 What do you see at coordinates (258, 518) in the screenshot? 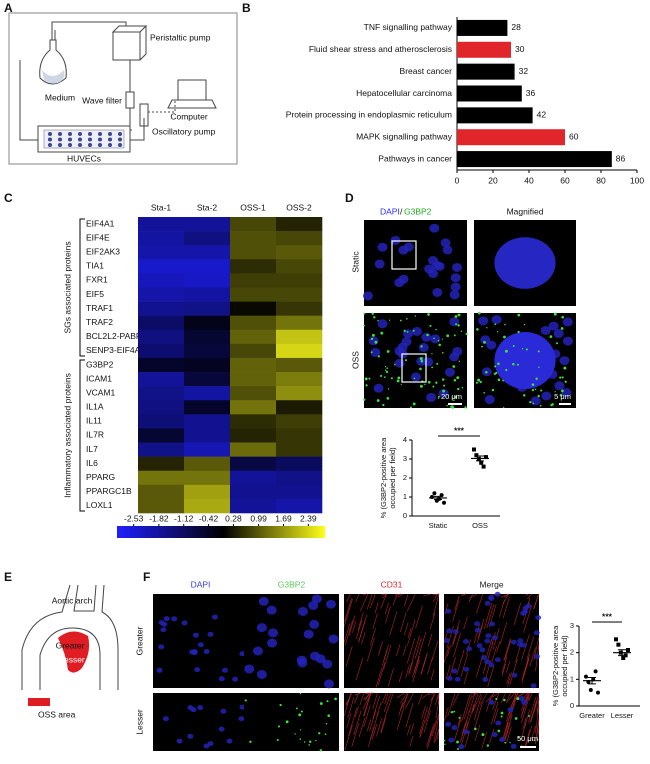
I see `colorbar-label: 0.99` at bounding box center [258, 518].